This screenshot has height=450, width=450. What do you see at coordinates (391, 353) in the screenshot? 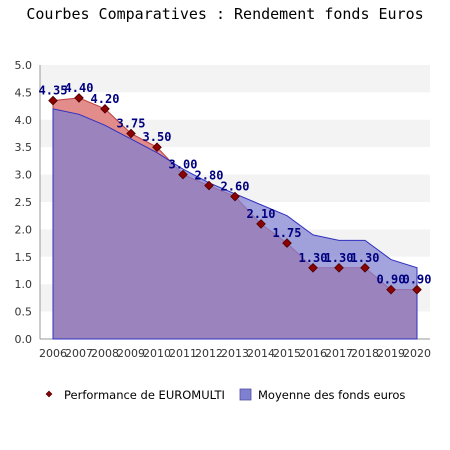
I see `x-tick-label: 2019` at bounding box center [391, 353].